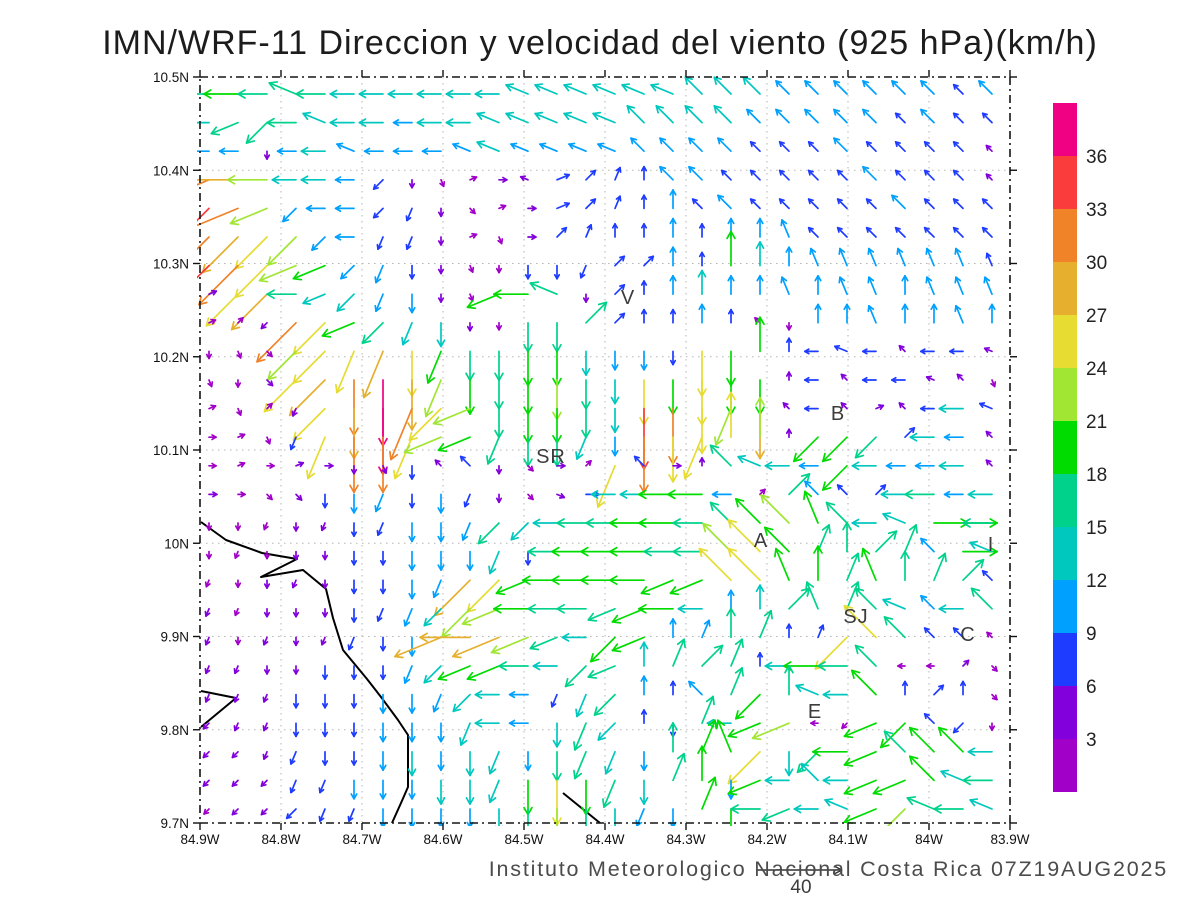 The width and height of the screenshot is (1200, 900). I want to click on colorbar-label: 6, so click(1091, 687).